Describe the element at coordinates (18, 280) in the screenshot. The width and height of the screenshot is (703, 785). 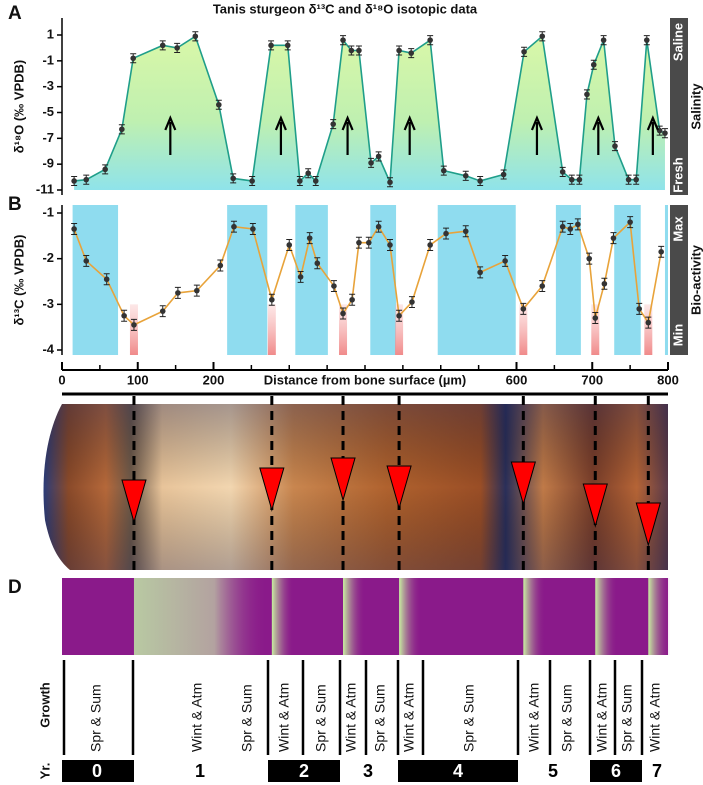
I see `y-axis-label: δ¹³C (‰ VPDB)` at that location.